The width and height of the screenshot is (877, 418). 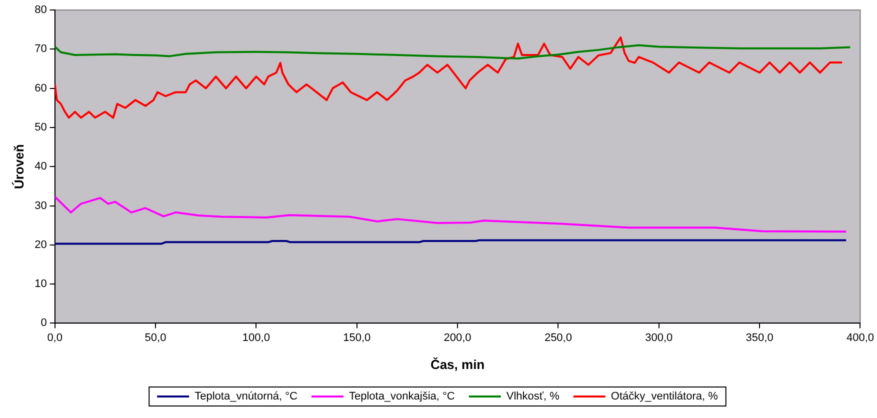 What do you see at coordinates (40, 88) in the screenshot?
I see `y-tick-label: 60` at bounding box center [40, 88].